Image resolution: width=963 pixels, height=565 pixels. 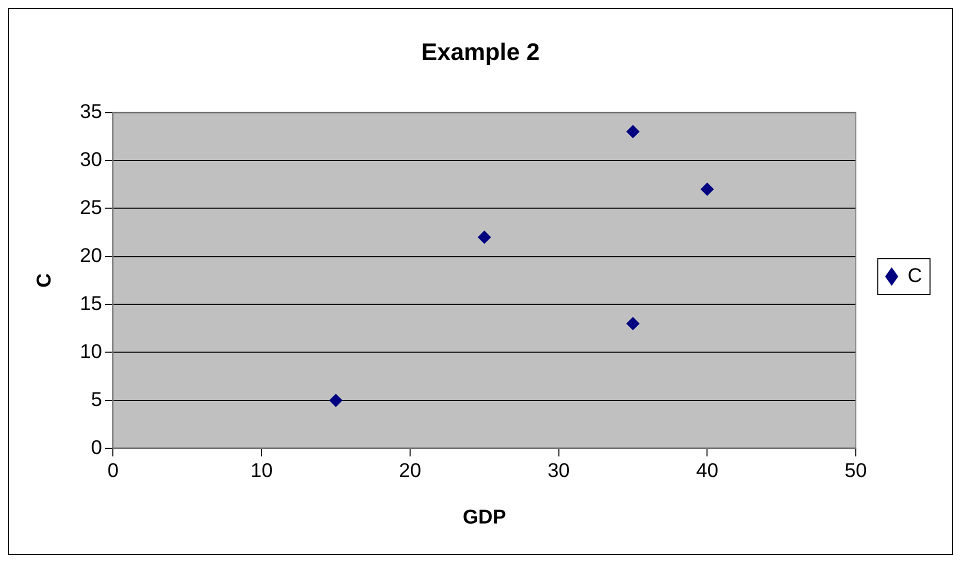 What do you see at coordinates (91, 255) in the screenshot?
I see `y-tick-label: 20` at bounding box center [91, 255].